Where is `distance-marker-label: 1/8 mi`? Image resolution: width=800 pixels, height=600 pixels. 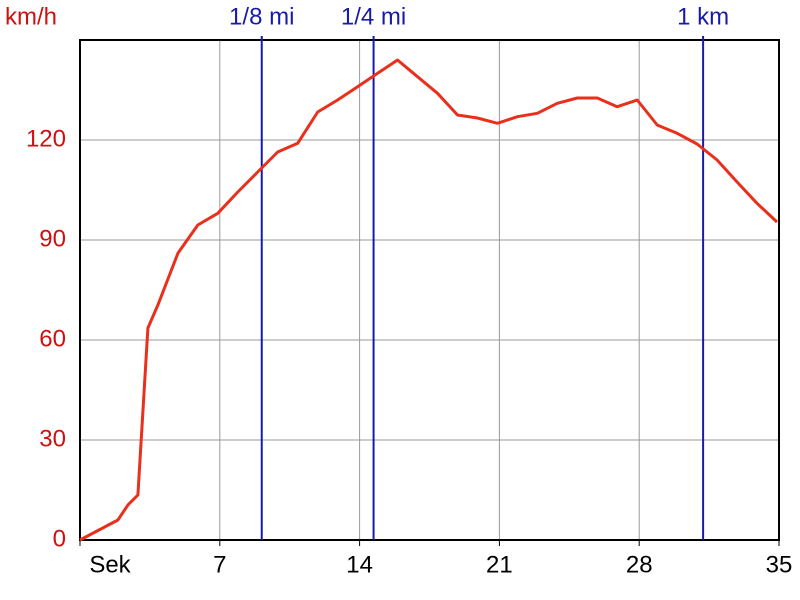 distance-marker-label: 1/8 mi is located at coordinates (261, 16).